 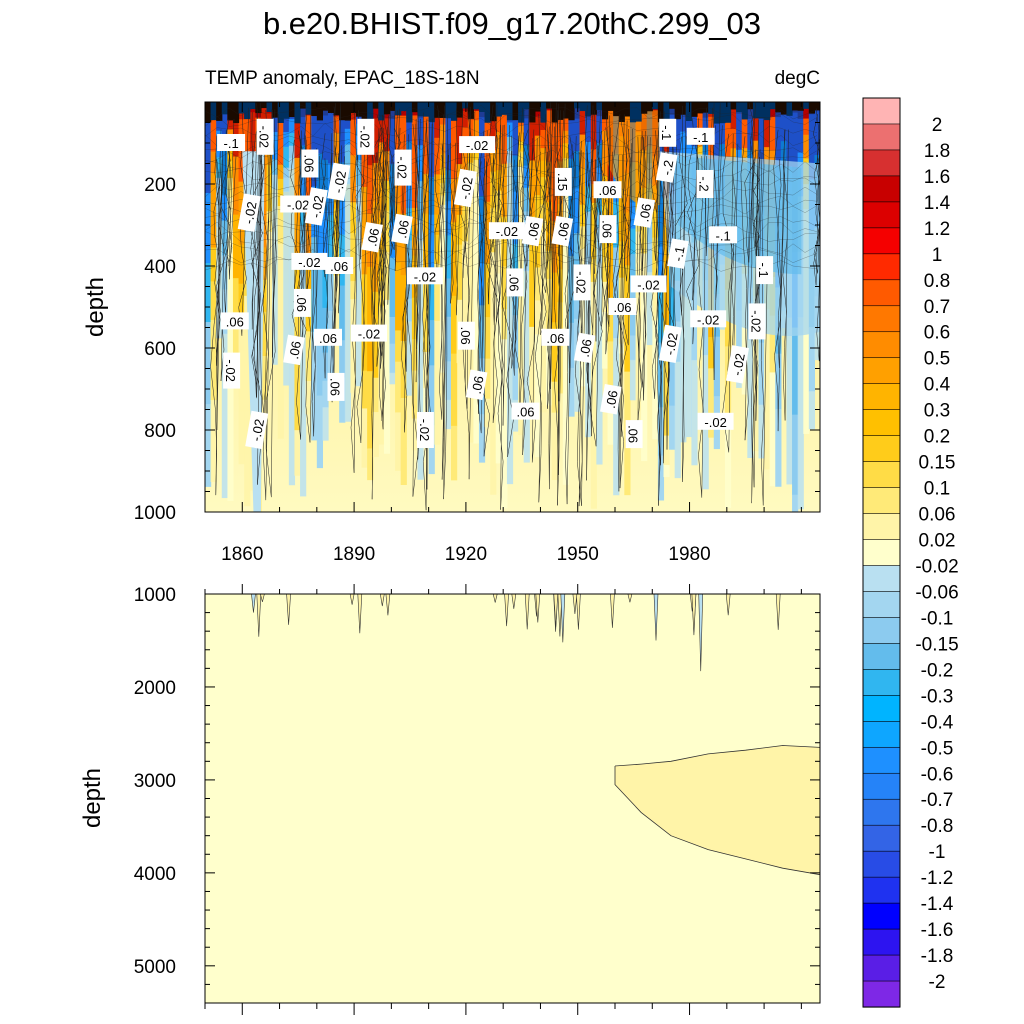 What do you see at coordinates (937, 670) in the screenshot?
I see `colorbar-label: -0.2` at bounding box center [937, 670].